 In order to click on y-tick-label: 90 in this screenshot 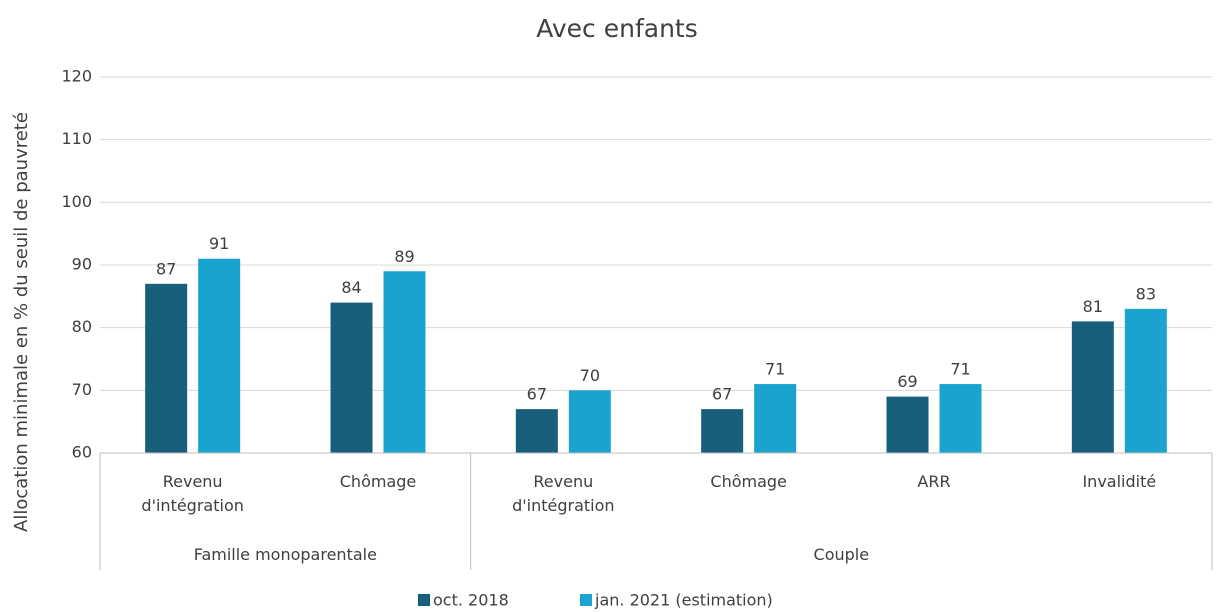, I will do `click(82, 264)`.